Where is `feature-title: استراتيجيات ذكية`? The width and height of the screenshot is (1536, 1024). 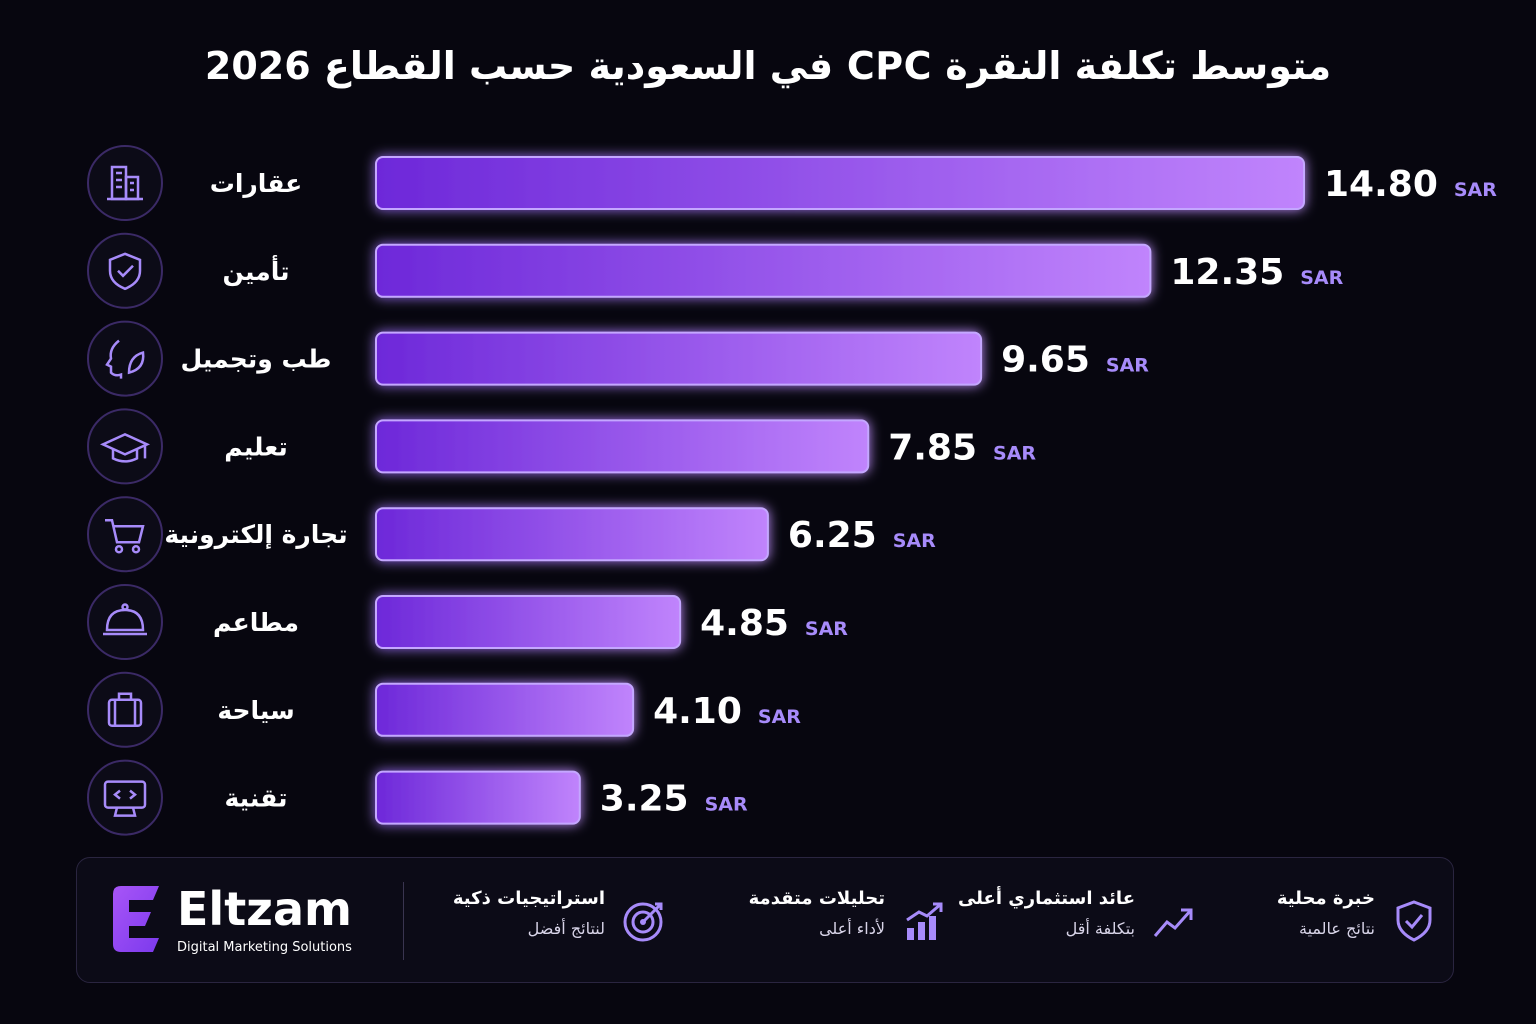 feature-title: استراتيجيات ذكية is located at coordinates (528, 898).